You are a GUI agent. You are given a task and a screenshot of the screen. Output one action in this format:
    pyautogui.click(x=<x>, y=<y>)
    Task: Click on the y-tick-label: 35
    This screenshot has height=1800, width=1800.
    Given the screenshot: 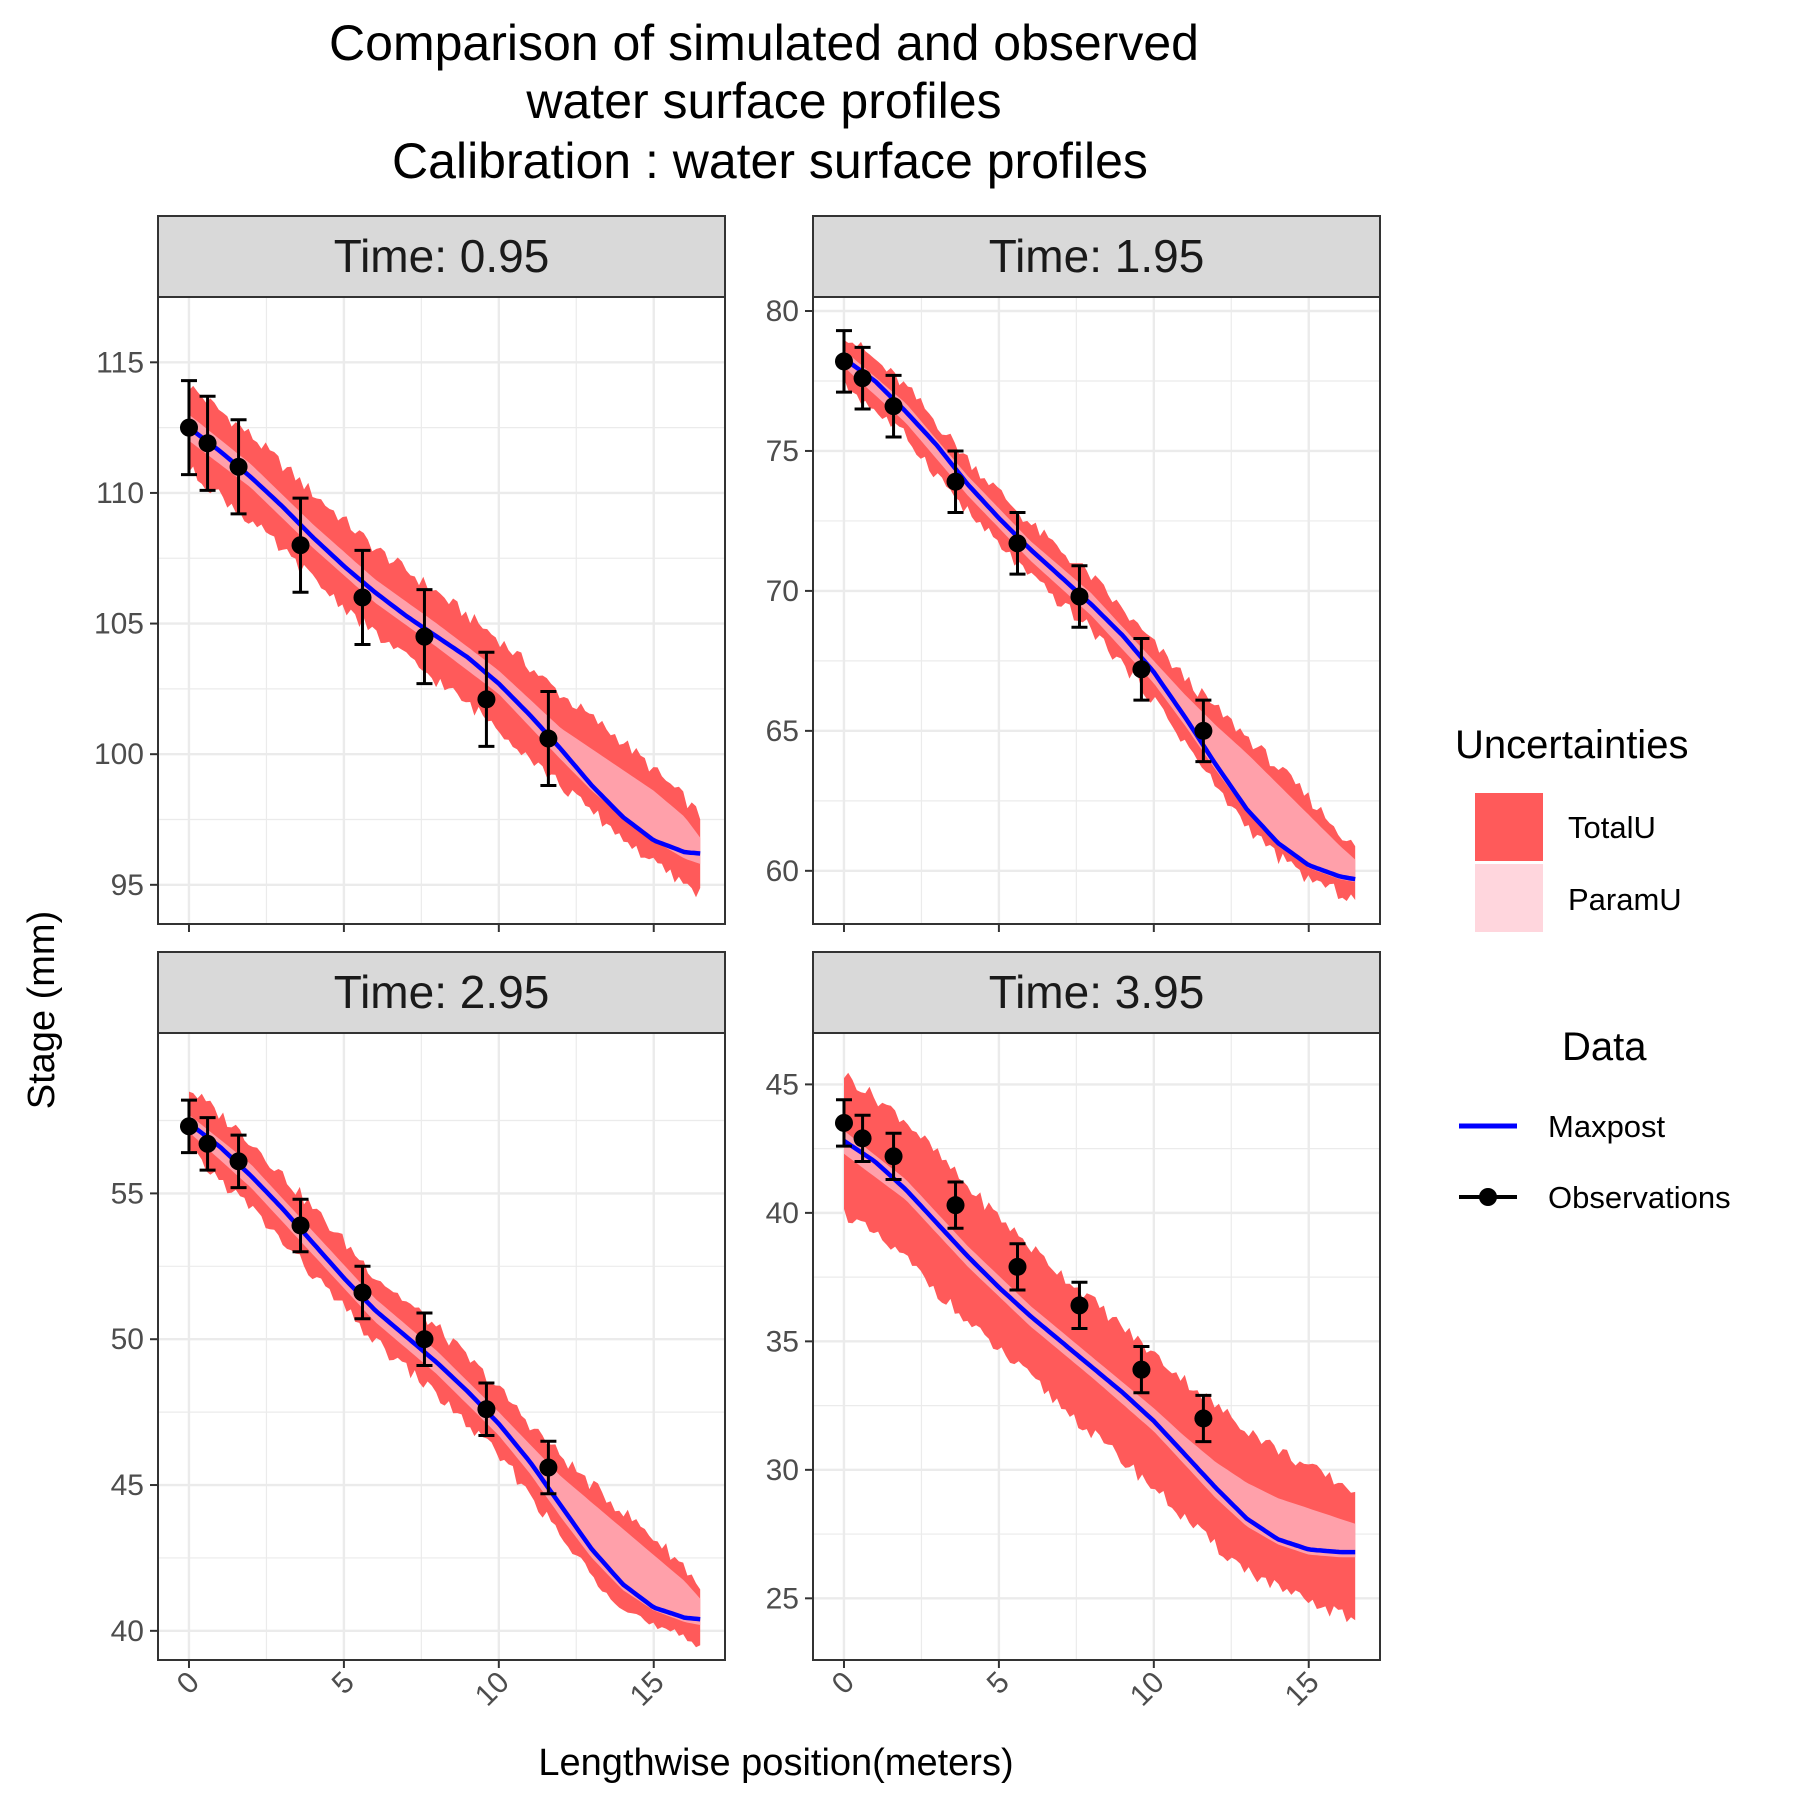 What is the action you would take?
    pyautogui.click(x=782, y=1341)
    